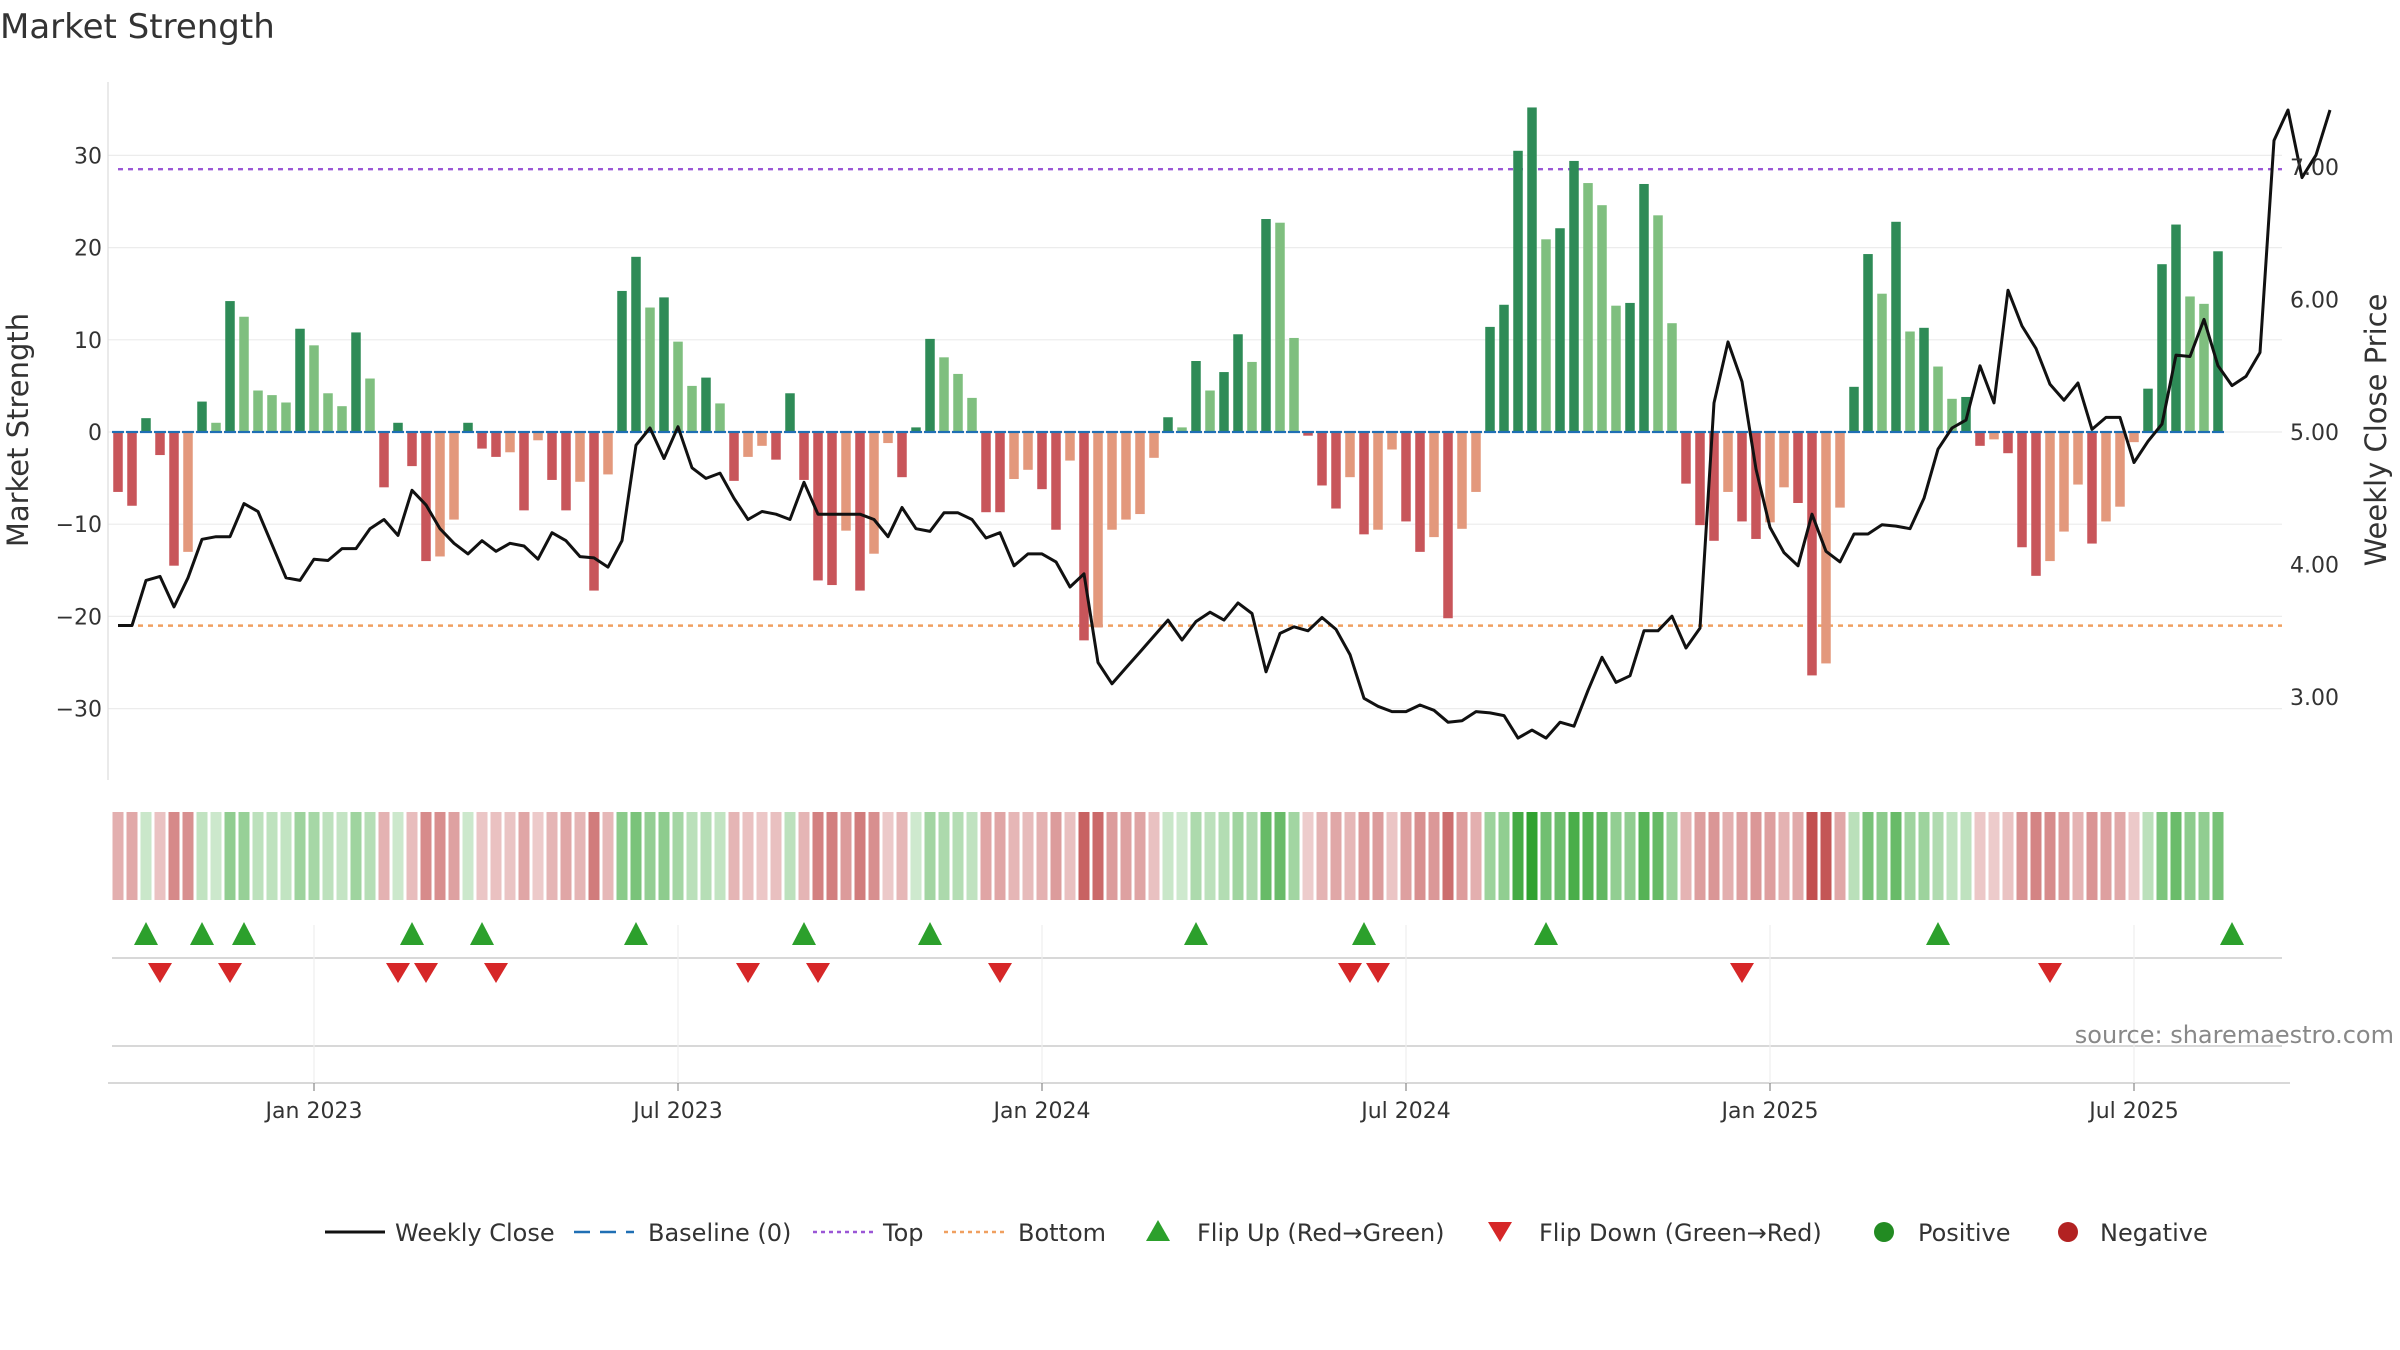 The width and height of the screenshot is (2400, 1350). What do you see at coordinates (18, 430) in the screenshot?
I see `left-axis-label: Market Strength` at bounding box center [18, 430].